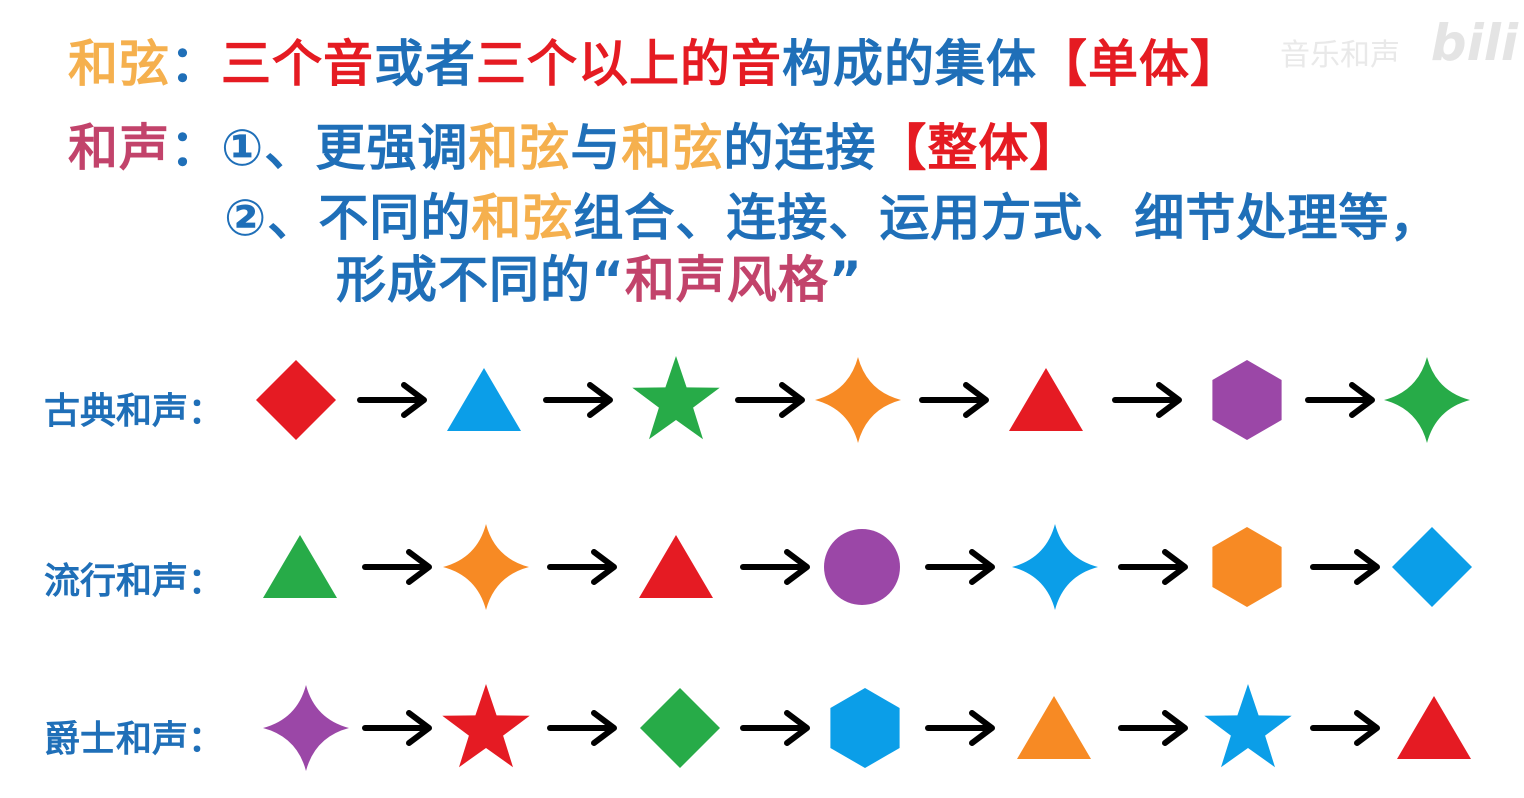  I want to click on row-label-classical: 古典和声：, so click(134, 411).